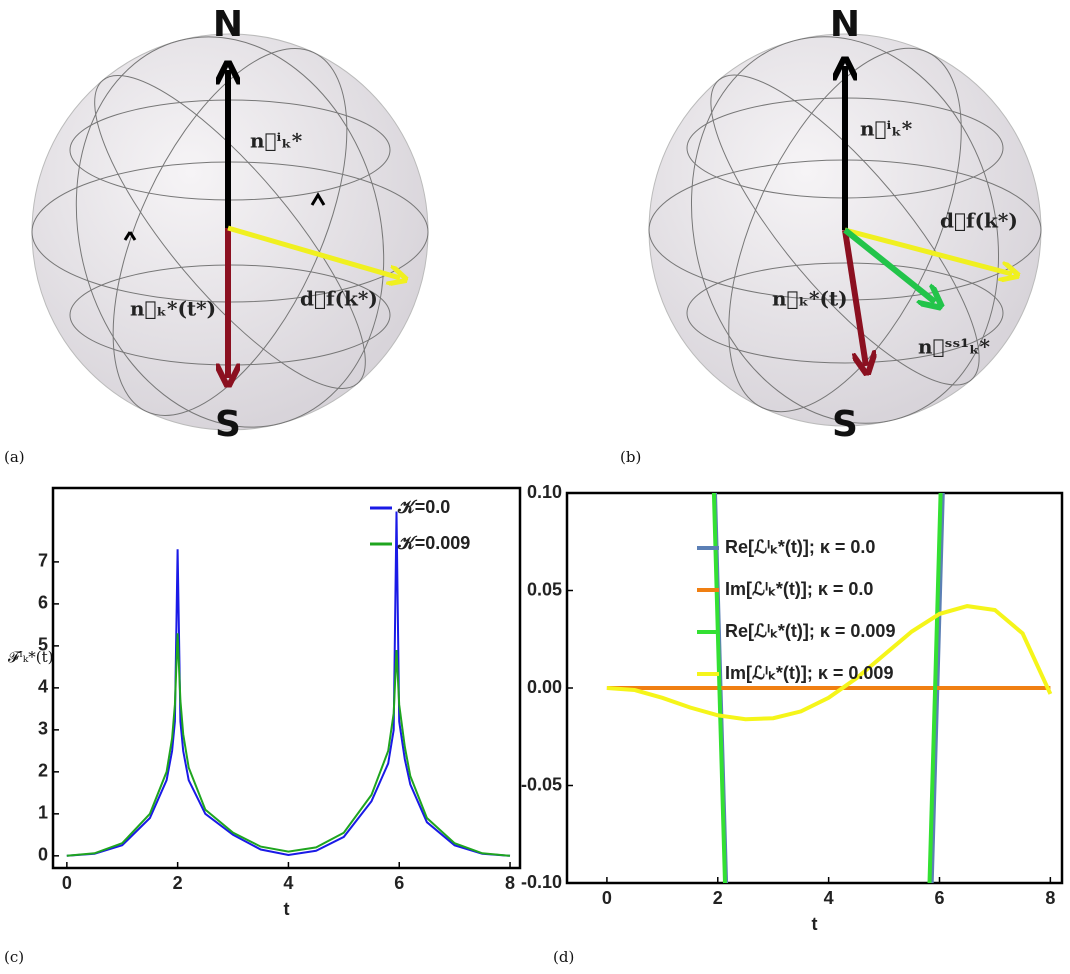  I want to click on sphere-grid, so click(845, 230).